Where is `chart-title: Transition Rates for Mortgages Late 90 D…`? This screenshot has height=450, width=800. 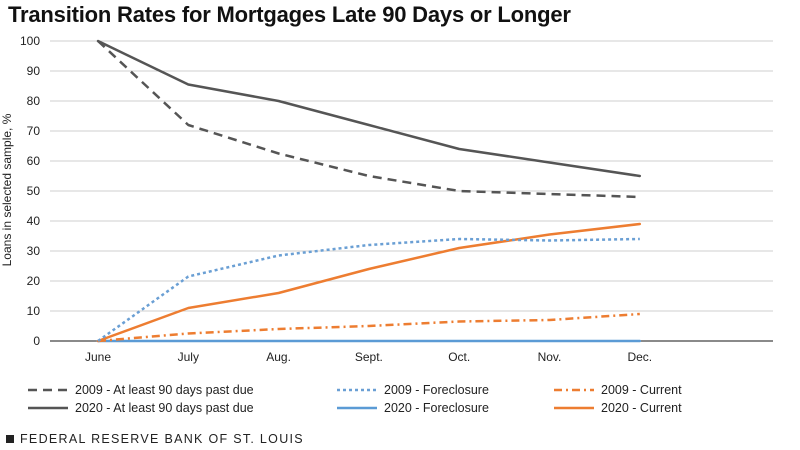
chart-title: Transition Rates for Mortgages Late 90 D… is located at coordinates (289, 14).